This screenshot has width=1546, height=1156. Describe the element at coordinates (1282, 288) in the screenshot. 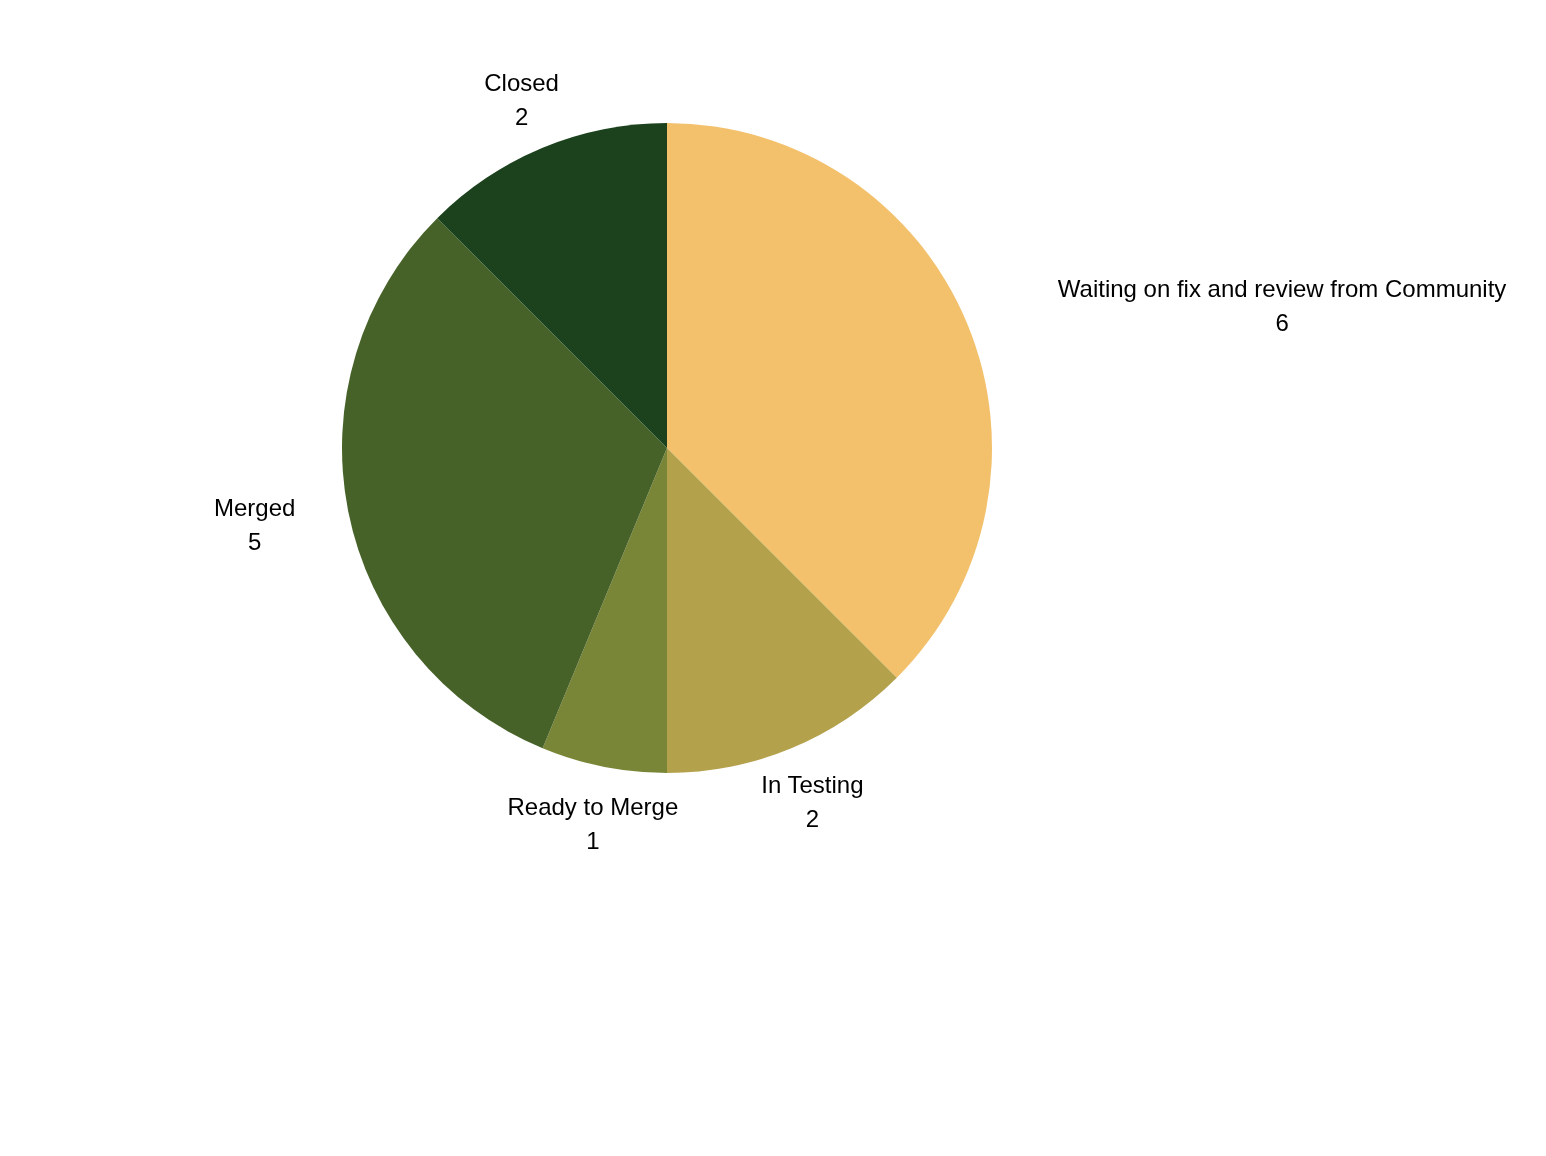

I see `slice-label: Waiting on fix and review from Community` at that location.